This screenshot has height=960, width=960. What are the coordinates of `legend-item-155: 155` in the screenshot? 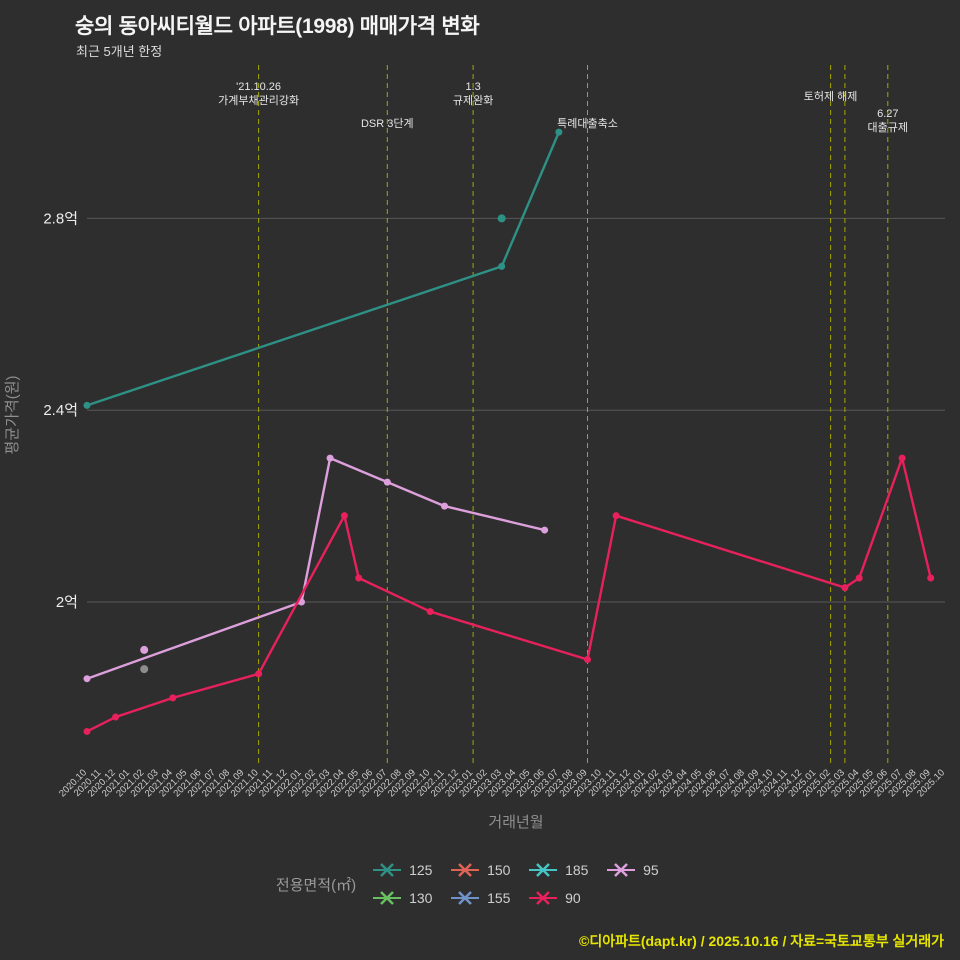 It's located at (489, 898).